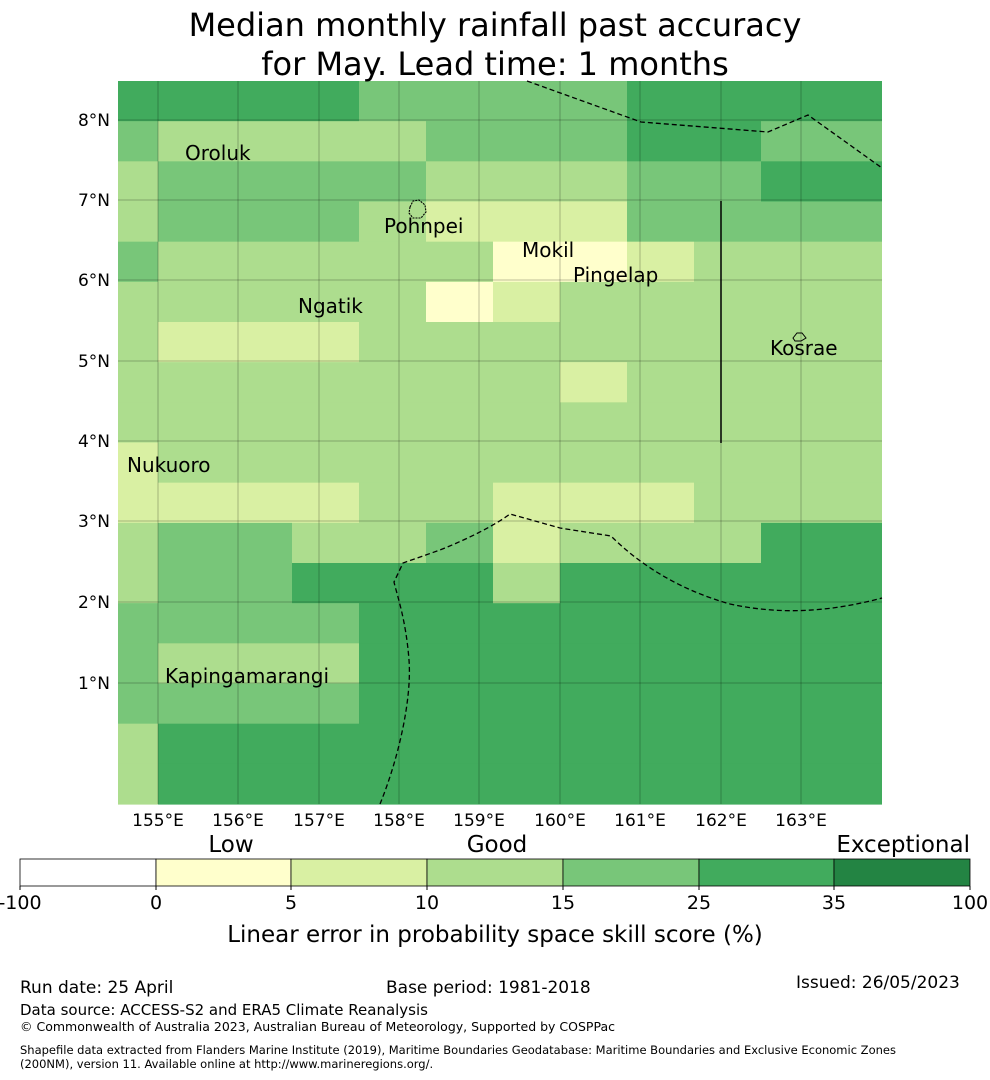 This screenshot has height=1080, width=990. What do you see at coordinates (903, 845) in the screenshot?
I see `colorbar-category-label: Exceptional` at bounding box center [903, 845].